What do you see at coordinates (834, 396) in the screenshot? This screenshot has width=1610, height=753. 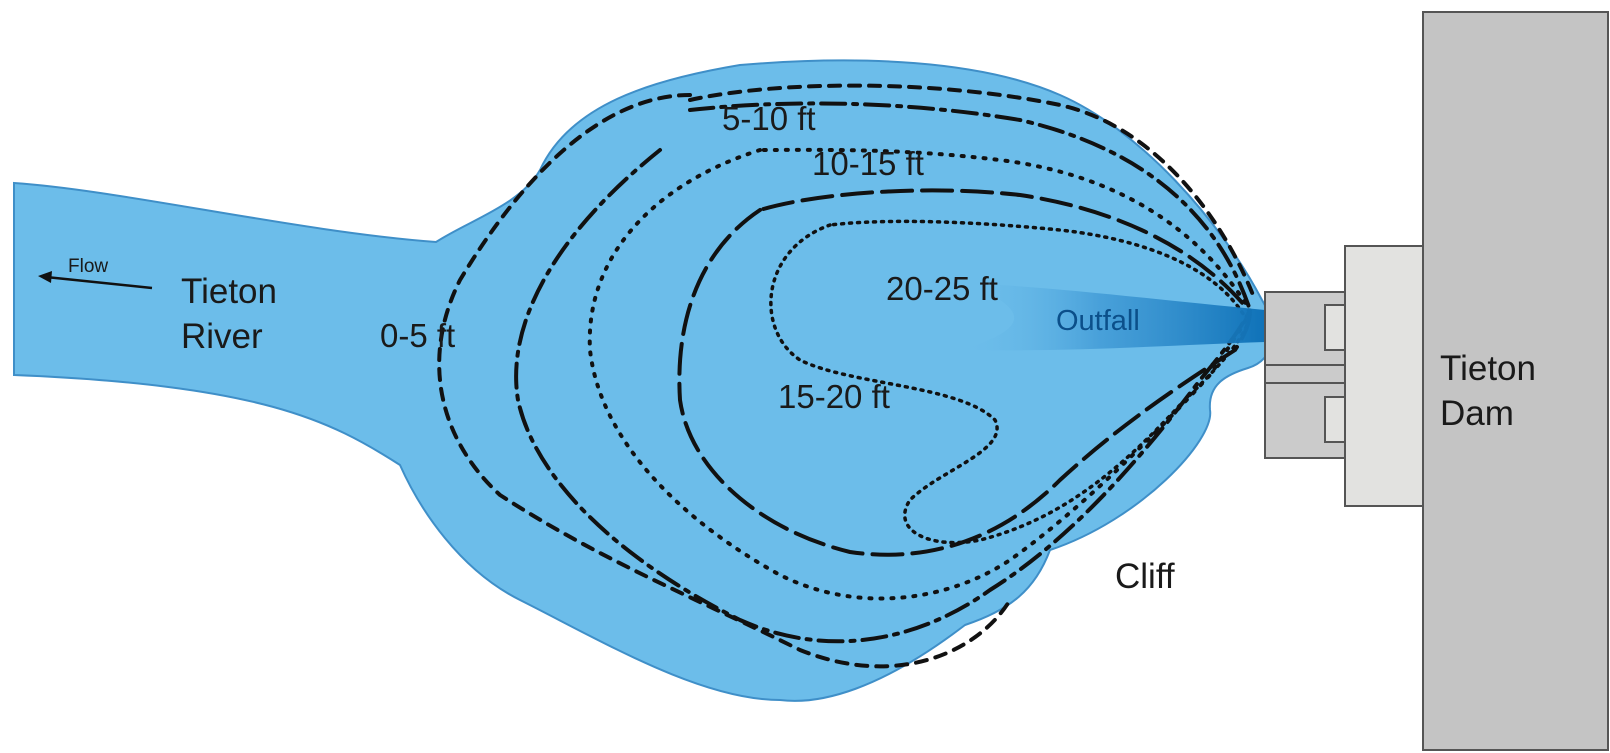 I see `contour-label-15-20: 15-20 ft` at bounding box center [834, 396].